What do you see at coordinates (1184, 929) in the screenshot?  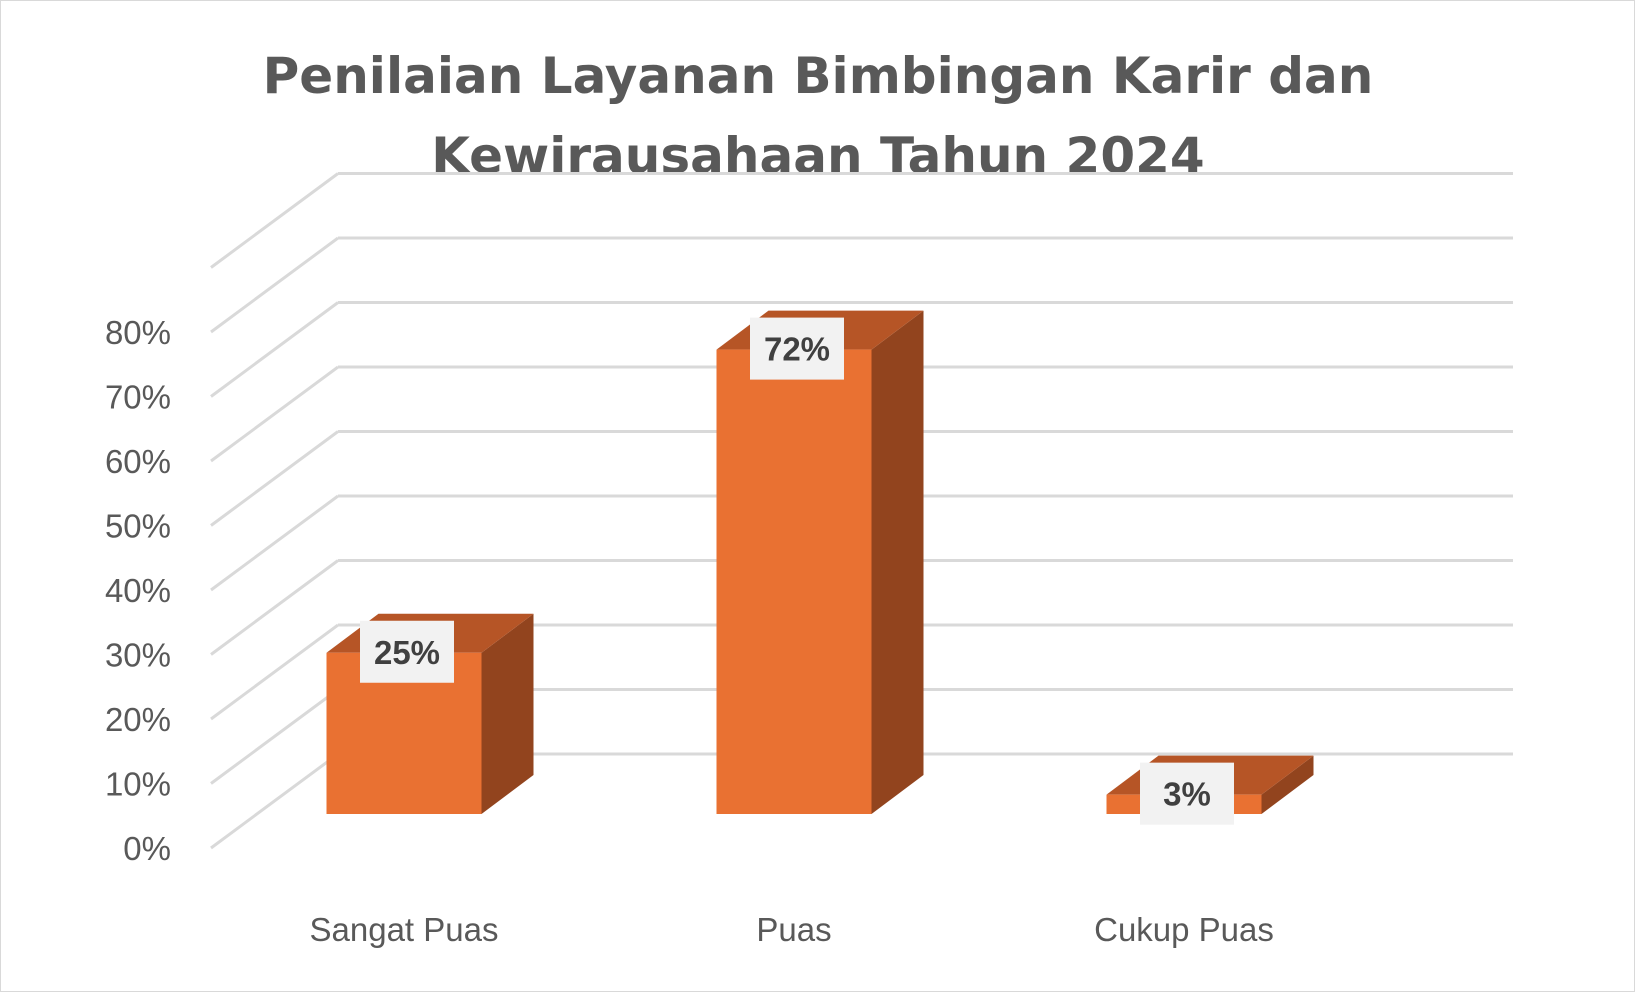 I see `x-category-label: Cukup Puas` at bounding box center [1184, 929].